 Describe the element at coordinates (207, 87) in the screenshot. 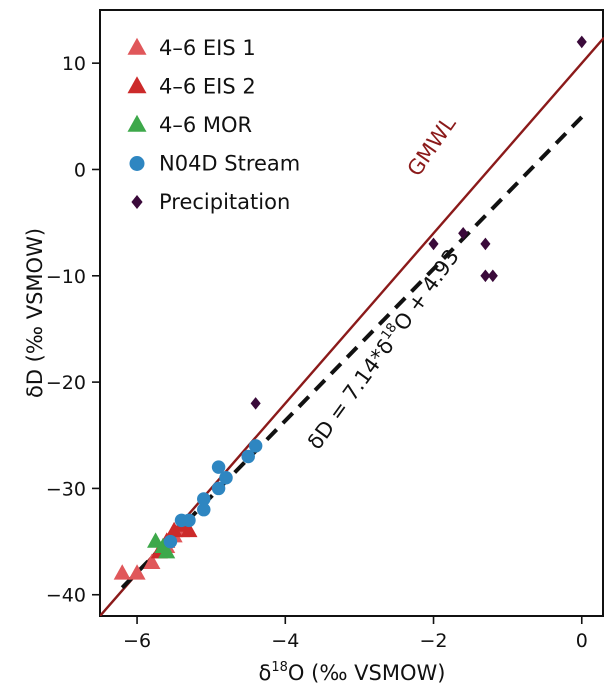

I see `legend-label-4-6-eis-2: 4–6 EIS 2` at that location.